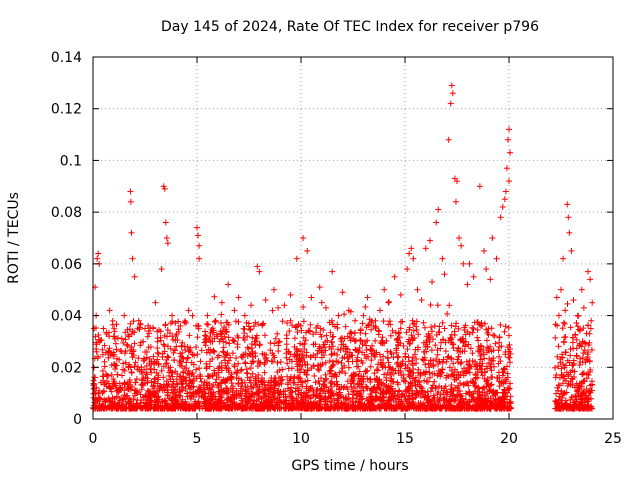 Image resolution: width=640 pixels, height=480 pixels. Describe the element at coordinates (71, 161) in the screenshot. I see `y-tick-label: 0.1` at that location.